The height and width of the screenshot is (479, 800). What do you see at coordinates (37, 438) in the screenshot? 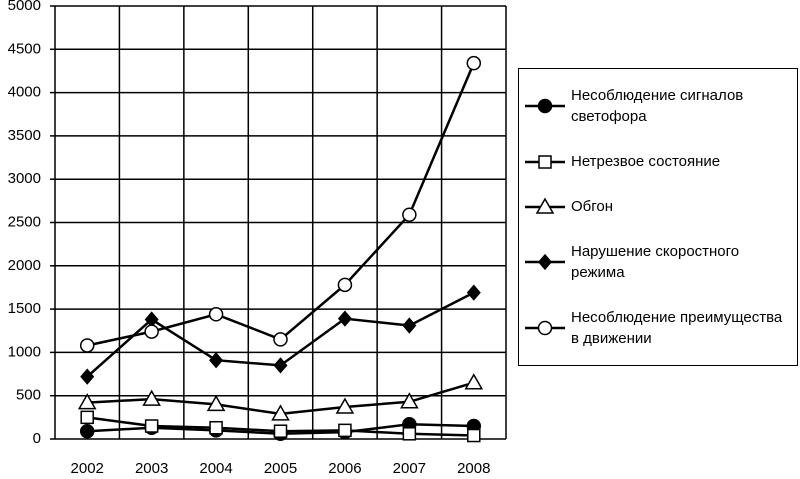
I see `y-tick-label: 0` at bounding box center [37, 438].